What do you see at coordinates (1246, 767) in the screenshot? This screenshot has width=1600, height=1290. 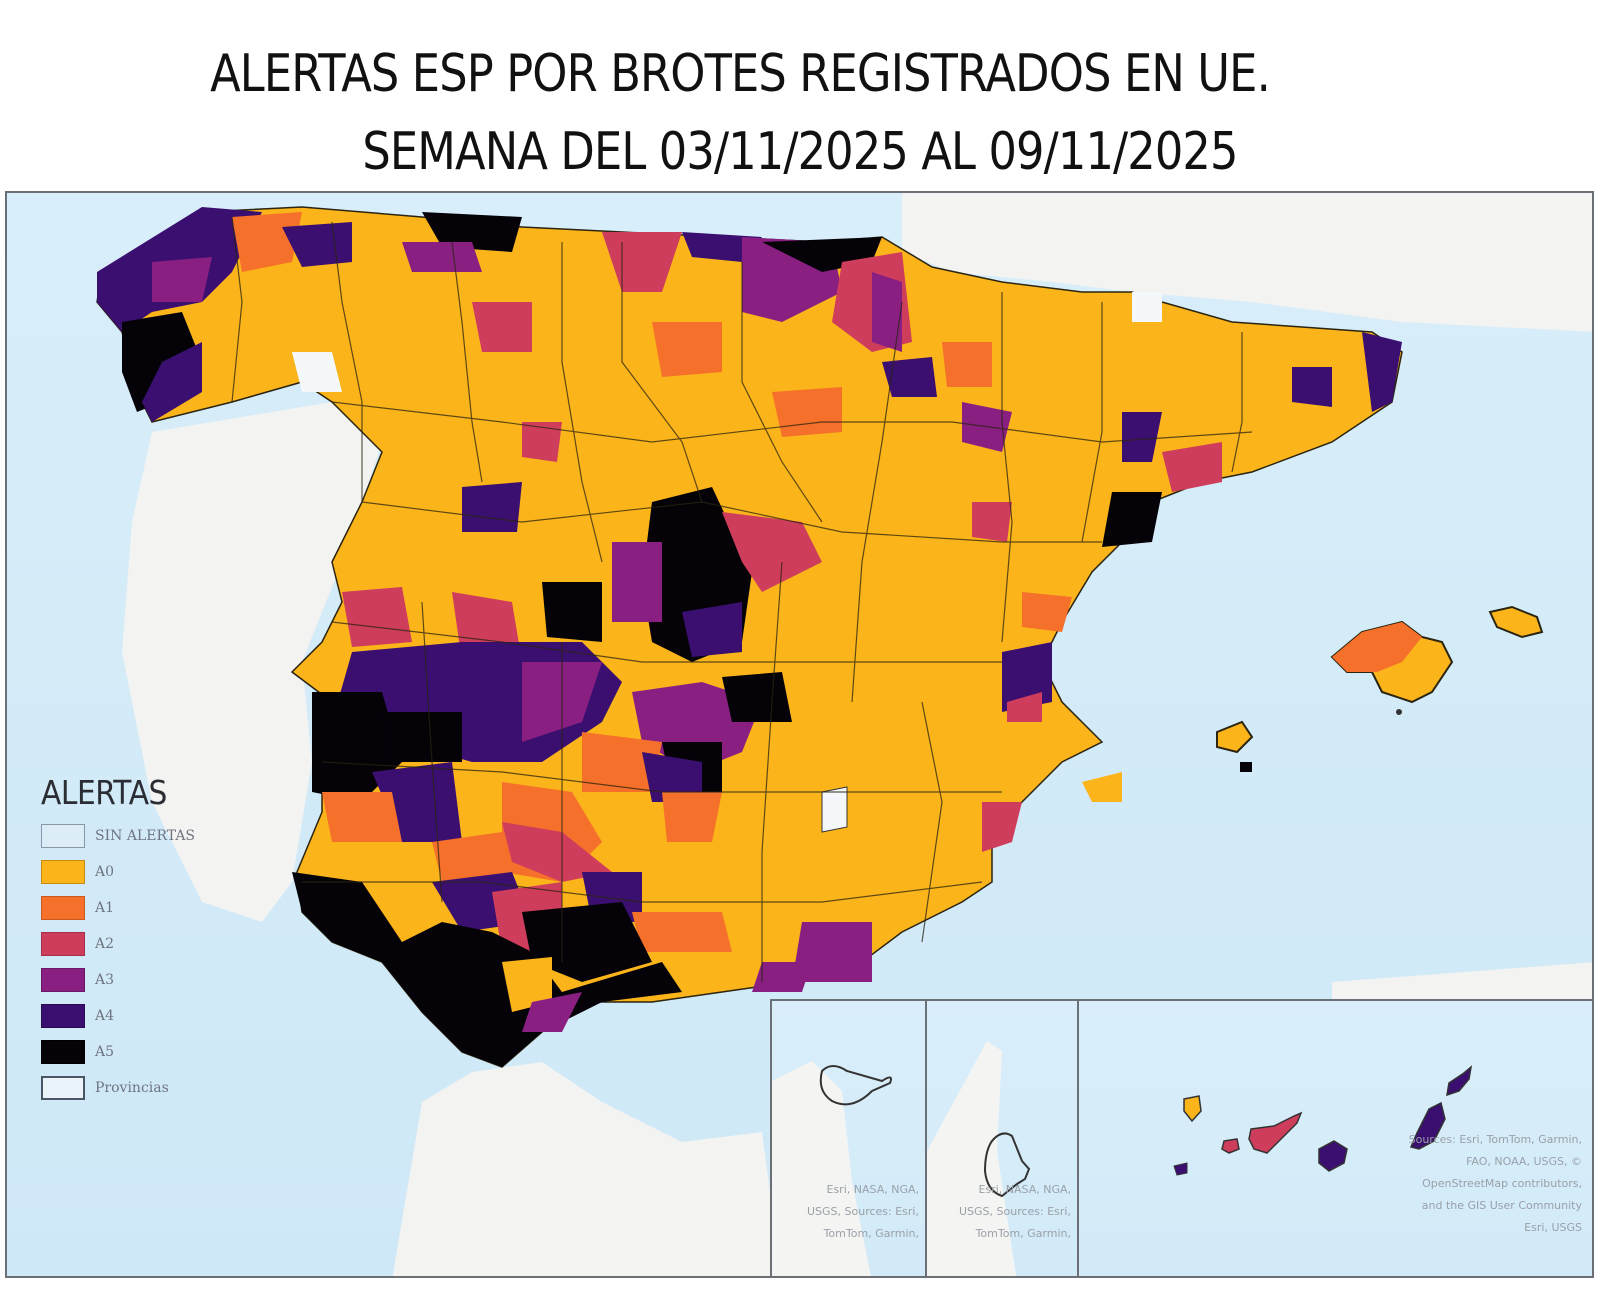 I see `formentera` at bounding box center [1246, 767].